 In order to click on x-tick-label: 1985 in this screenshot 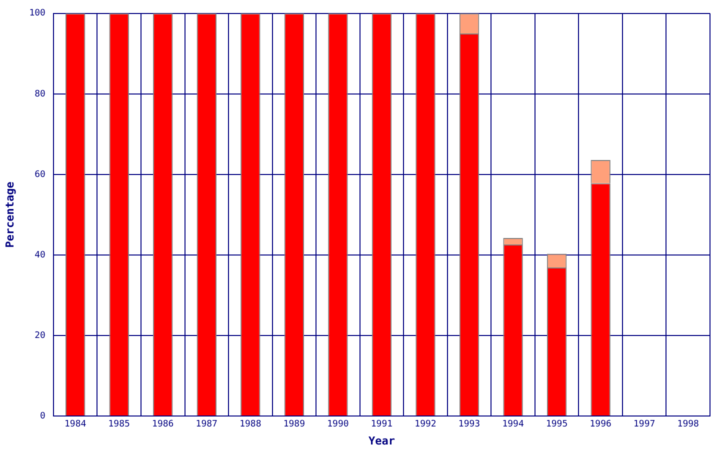, I will do `click(119, 425)`.